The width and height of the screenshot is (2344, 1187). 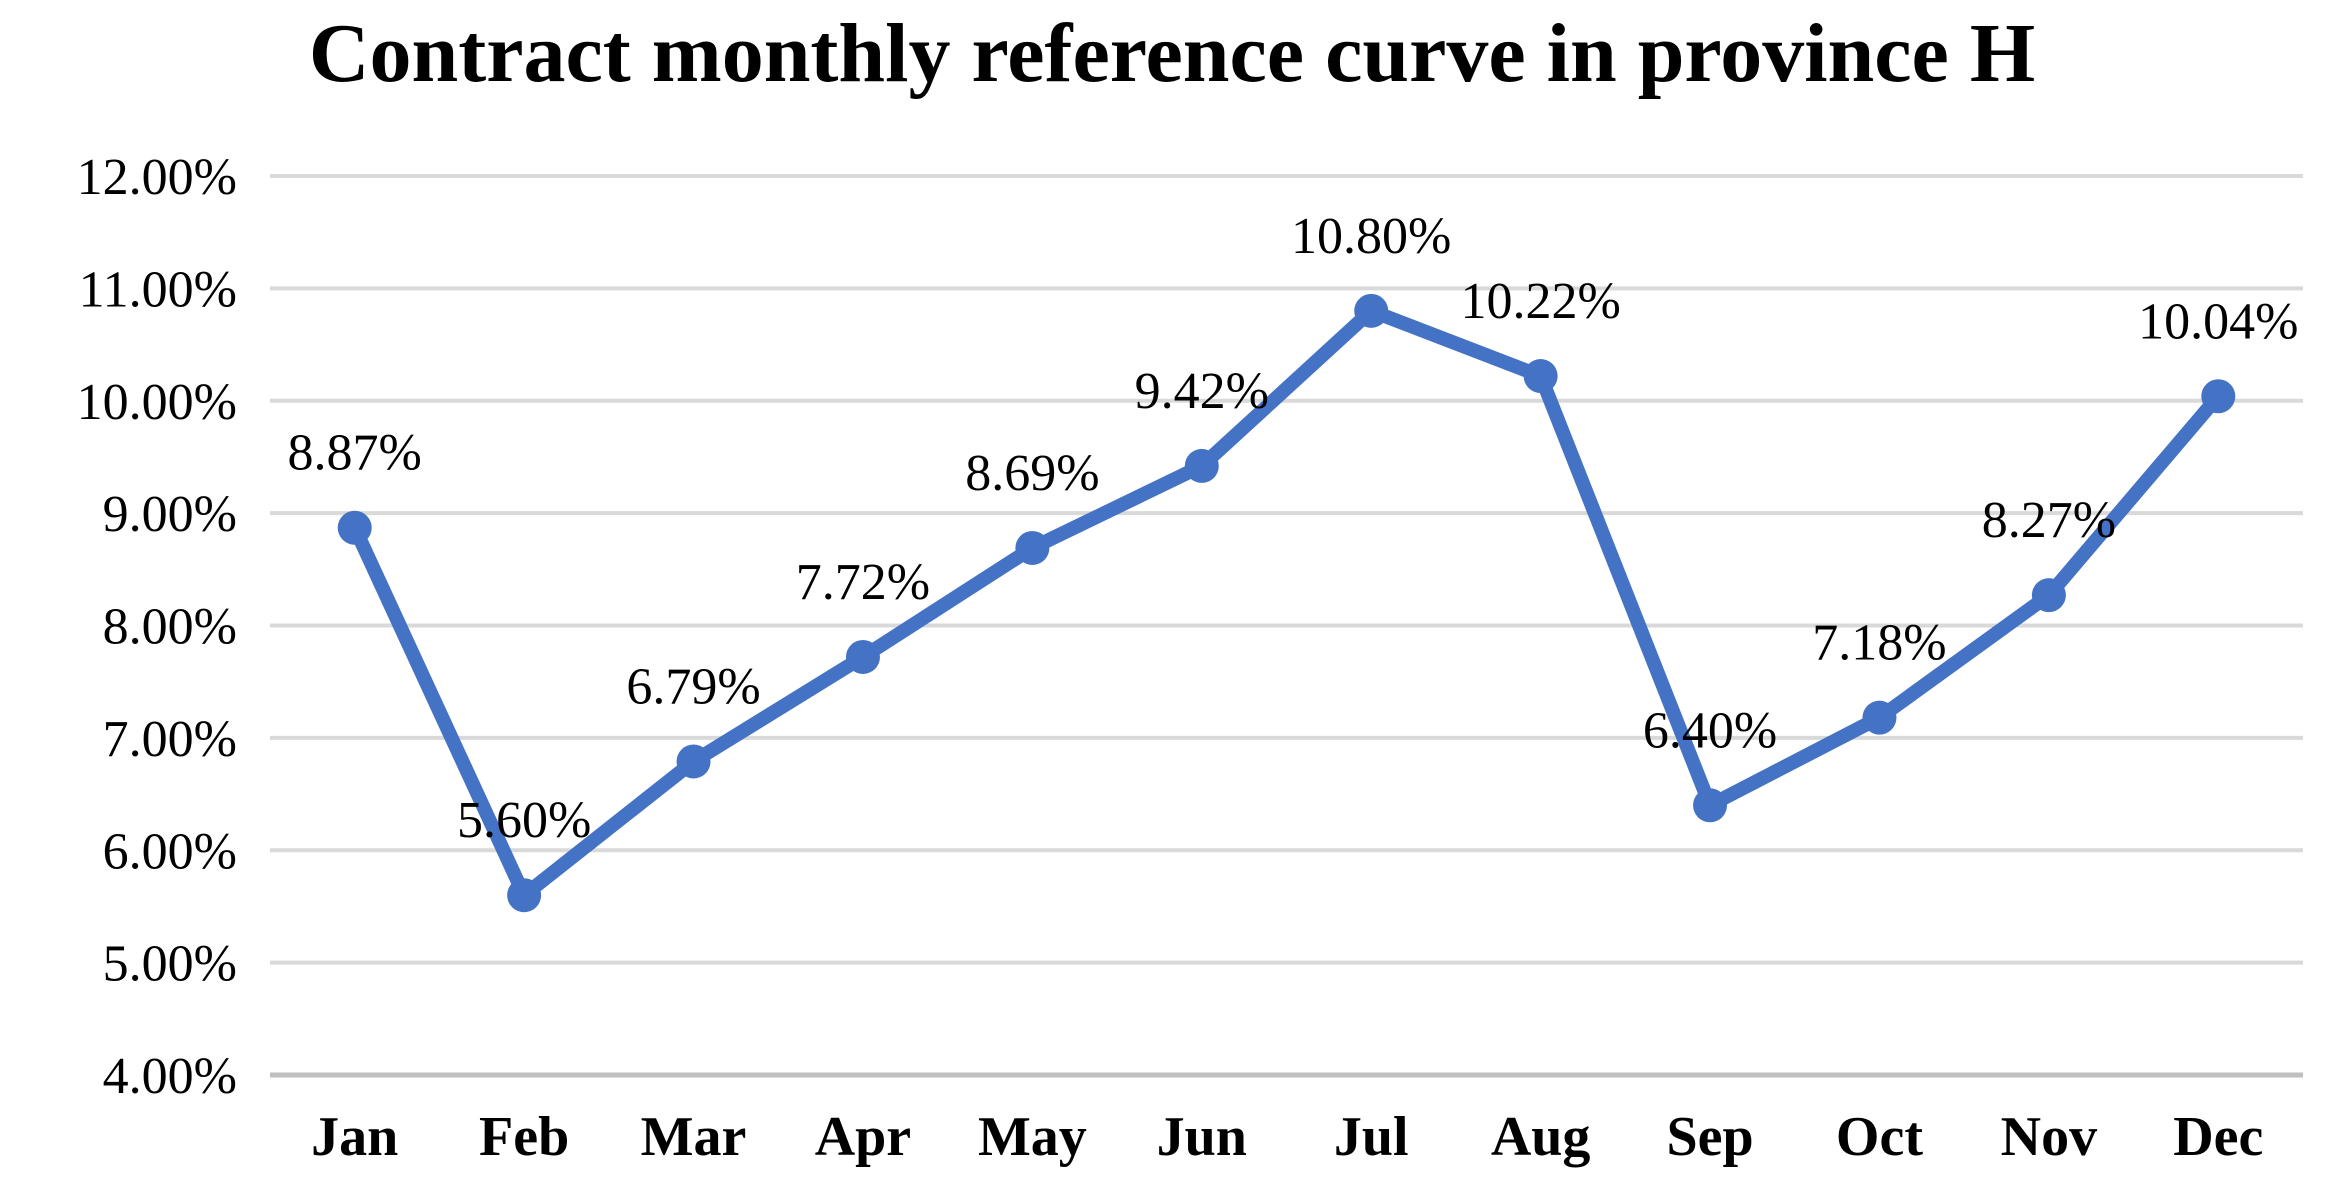 What do you see at coordinates (694, 1137) in the screenshot?
I see `x-axis-label: Mar` at bounding box center [694, 1137].